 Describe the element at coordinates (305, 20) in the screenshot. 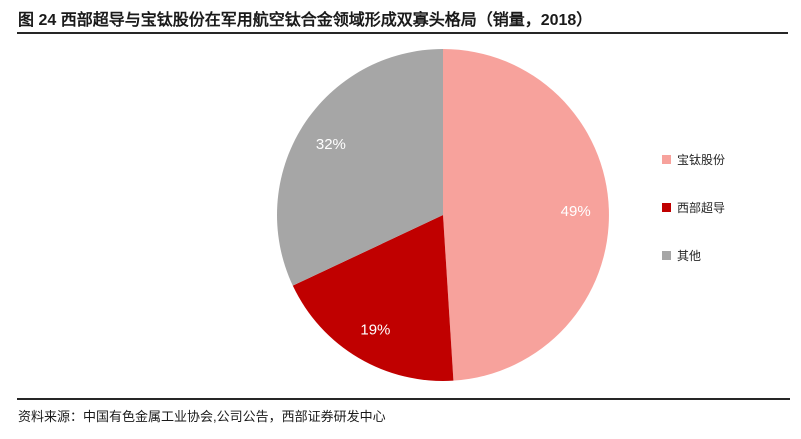

I see `figure-title: 图 24 西部超导与宝钛股份在军用航空钛合金领域形成双寡头格局（销量，2018）` at that location.